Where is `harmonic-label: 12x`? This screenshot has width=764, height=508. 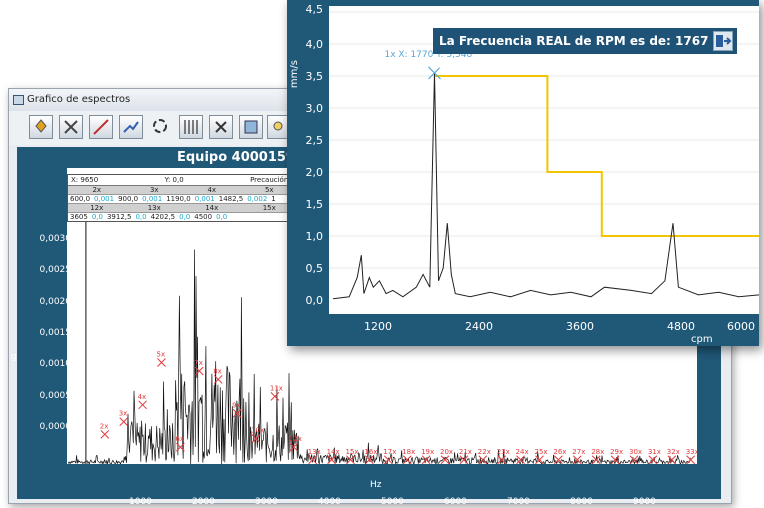
harmonic-label: 12x is located at coordinates (295, 439).